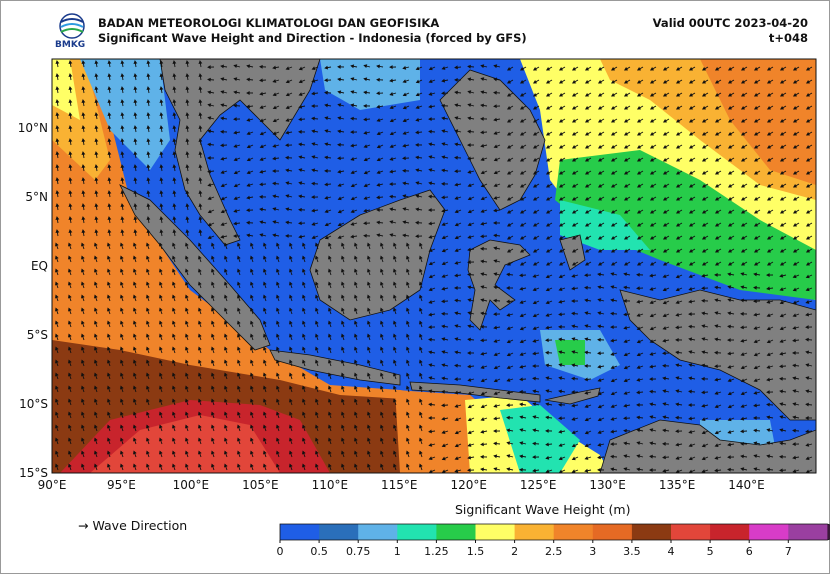 The width and height of the screenshot is (830, 574). What do you see at coordinates (612, 532) in the screenshot?
I see `colorbar-segment` at bounding box center [612, 532].